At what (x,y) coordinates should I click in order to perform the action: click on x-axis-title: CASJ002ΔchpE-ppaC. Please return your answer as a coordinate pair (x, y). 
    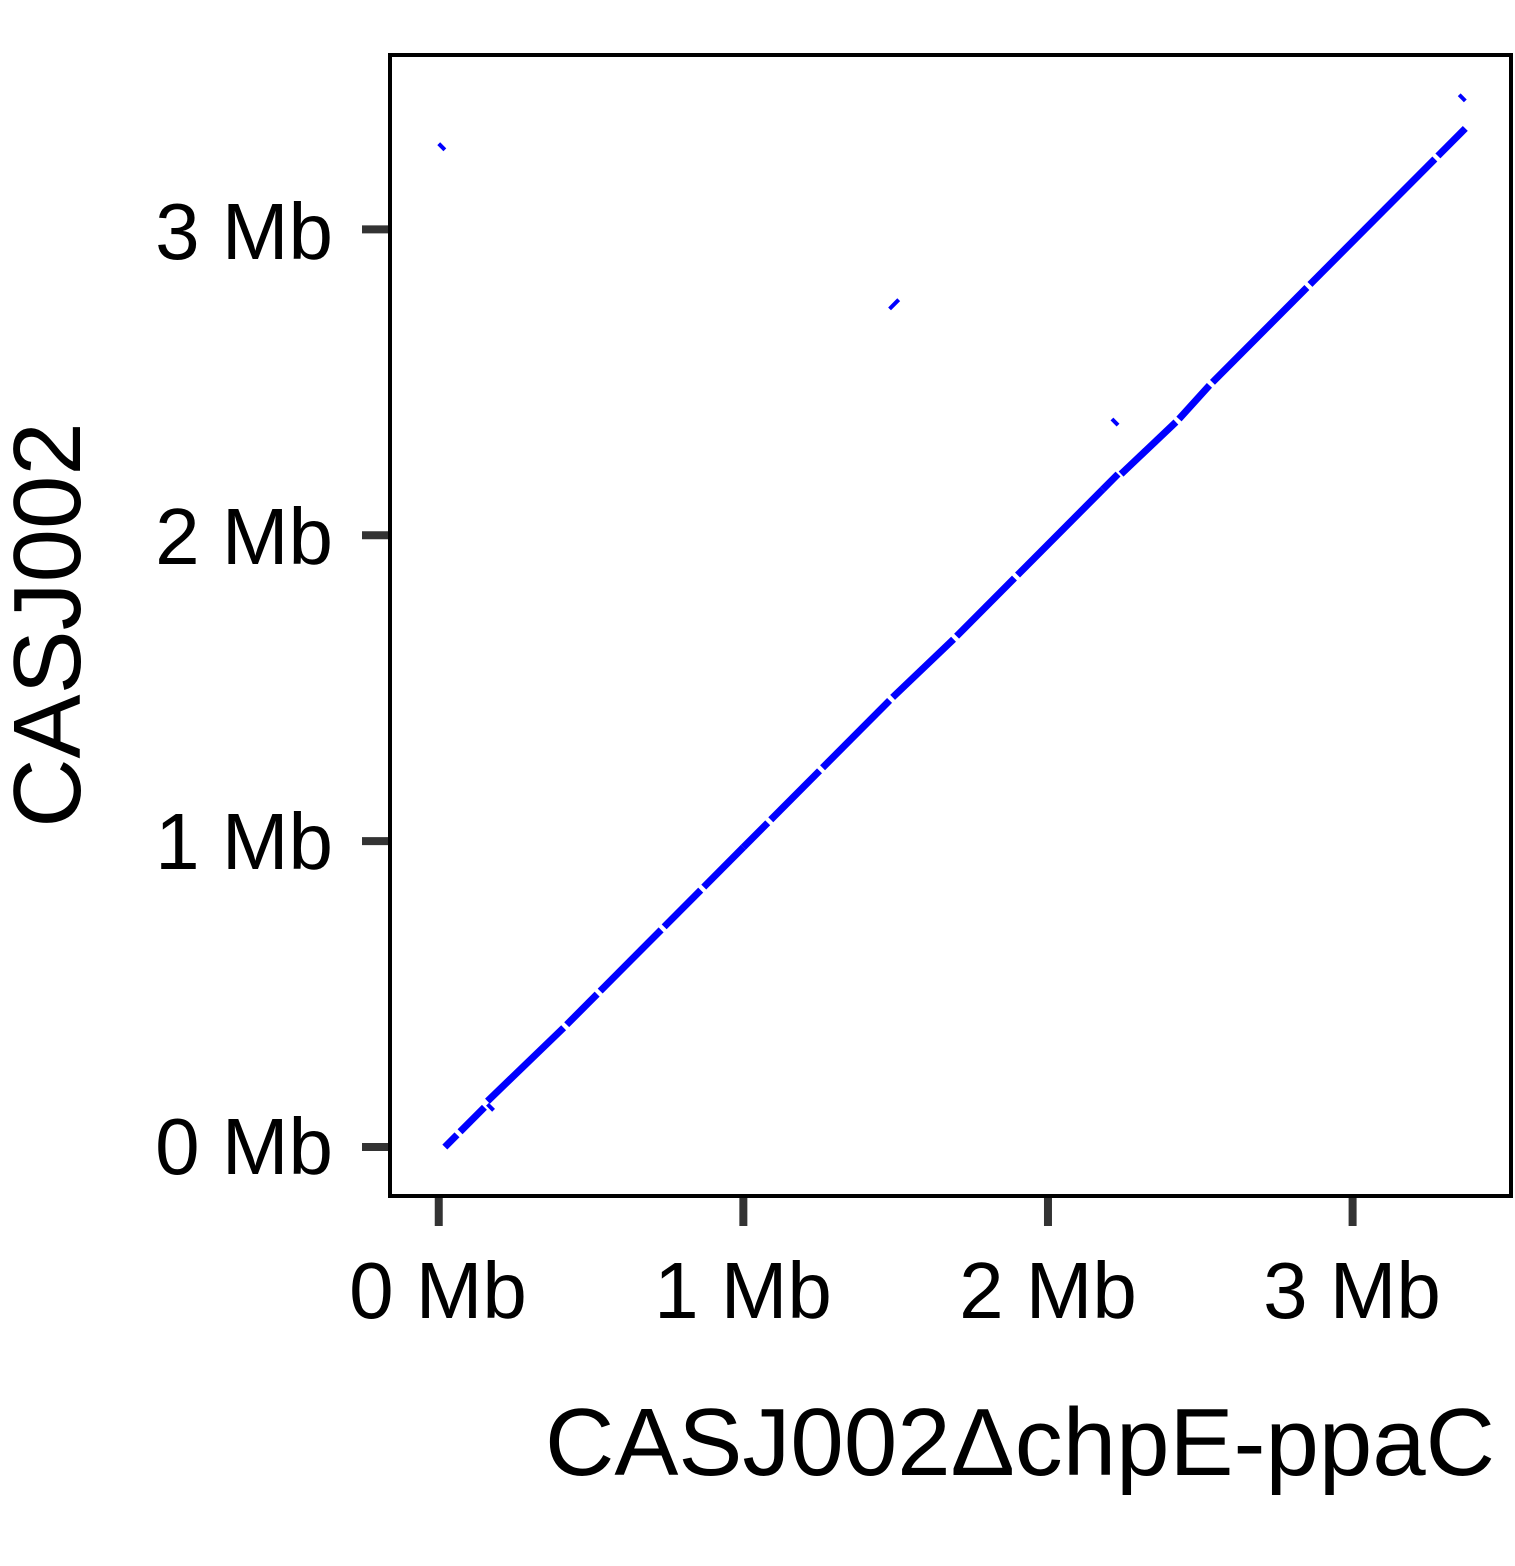
    Looking at the image, I should click on (1020, 1442).